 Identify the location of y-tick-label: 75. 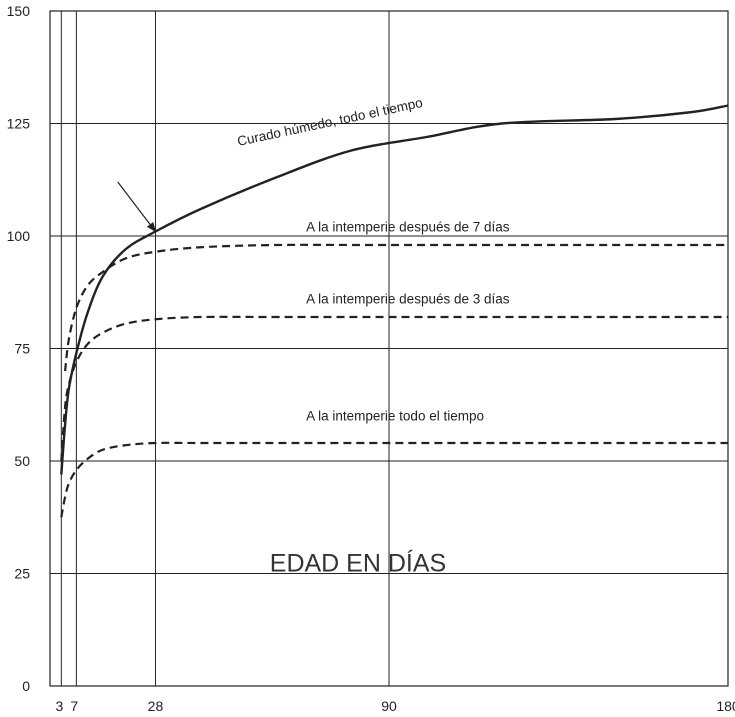
(22, 349).